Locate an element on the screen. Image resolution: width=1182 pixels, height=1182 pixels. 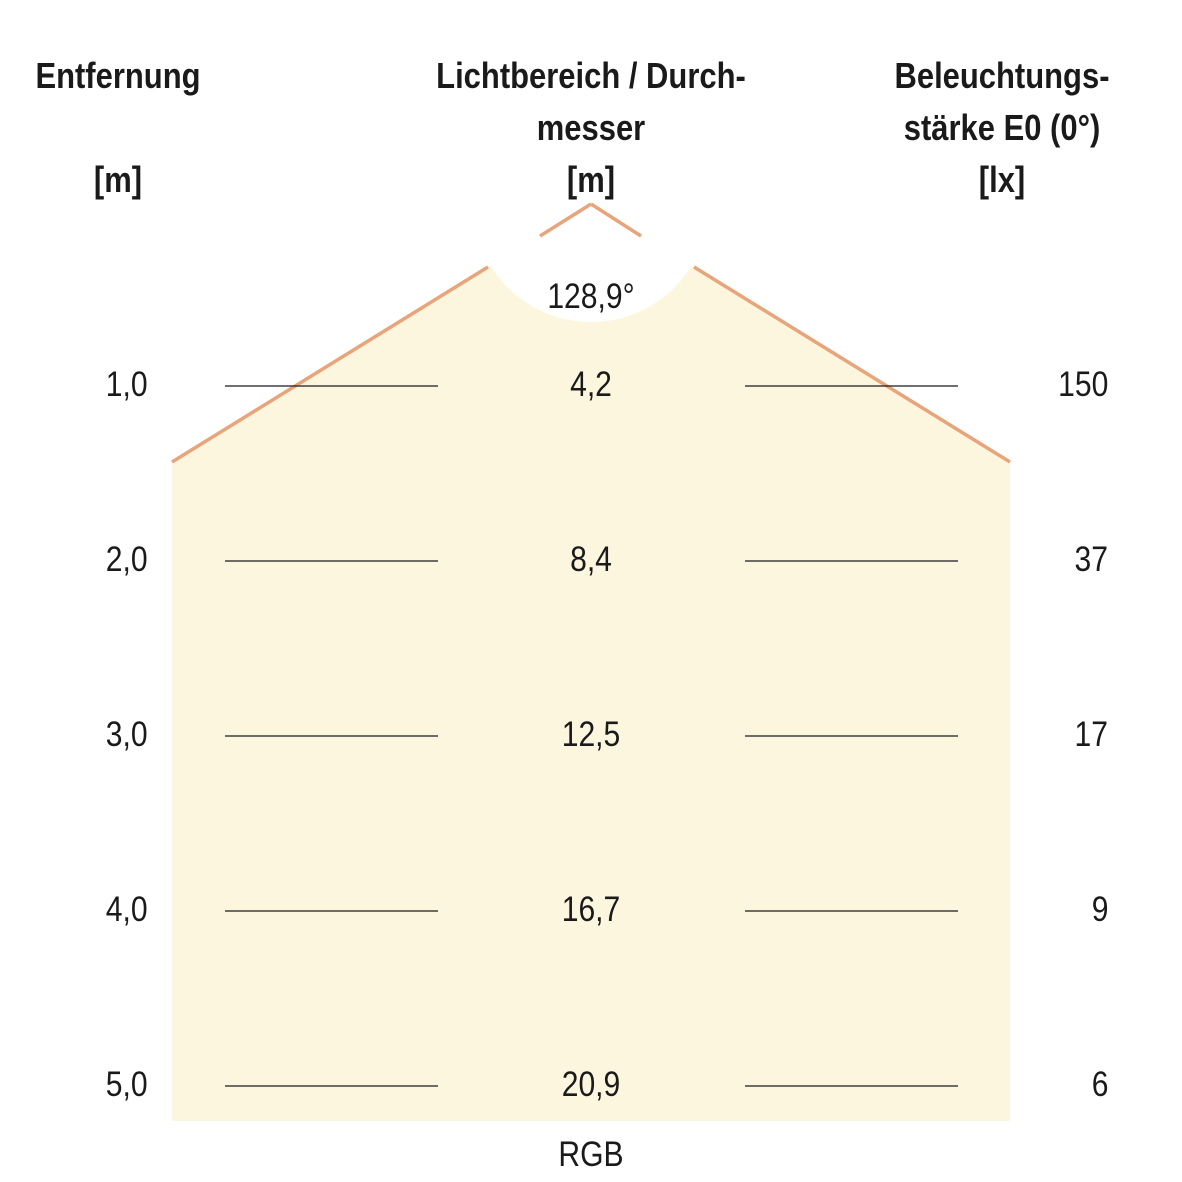
beam-angle-label: 128,9° is located at coordinates (591, 296).